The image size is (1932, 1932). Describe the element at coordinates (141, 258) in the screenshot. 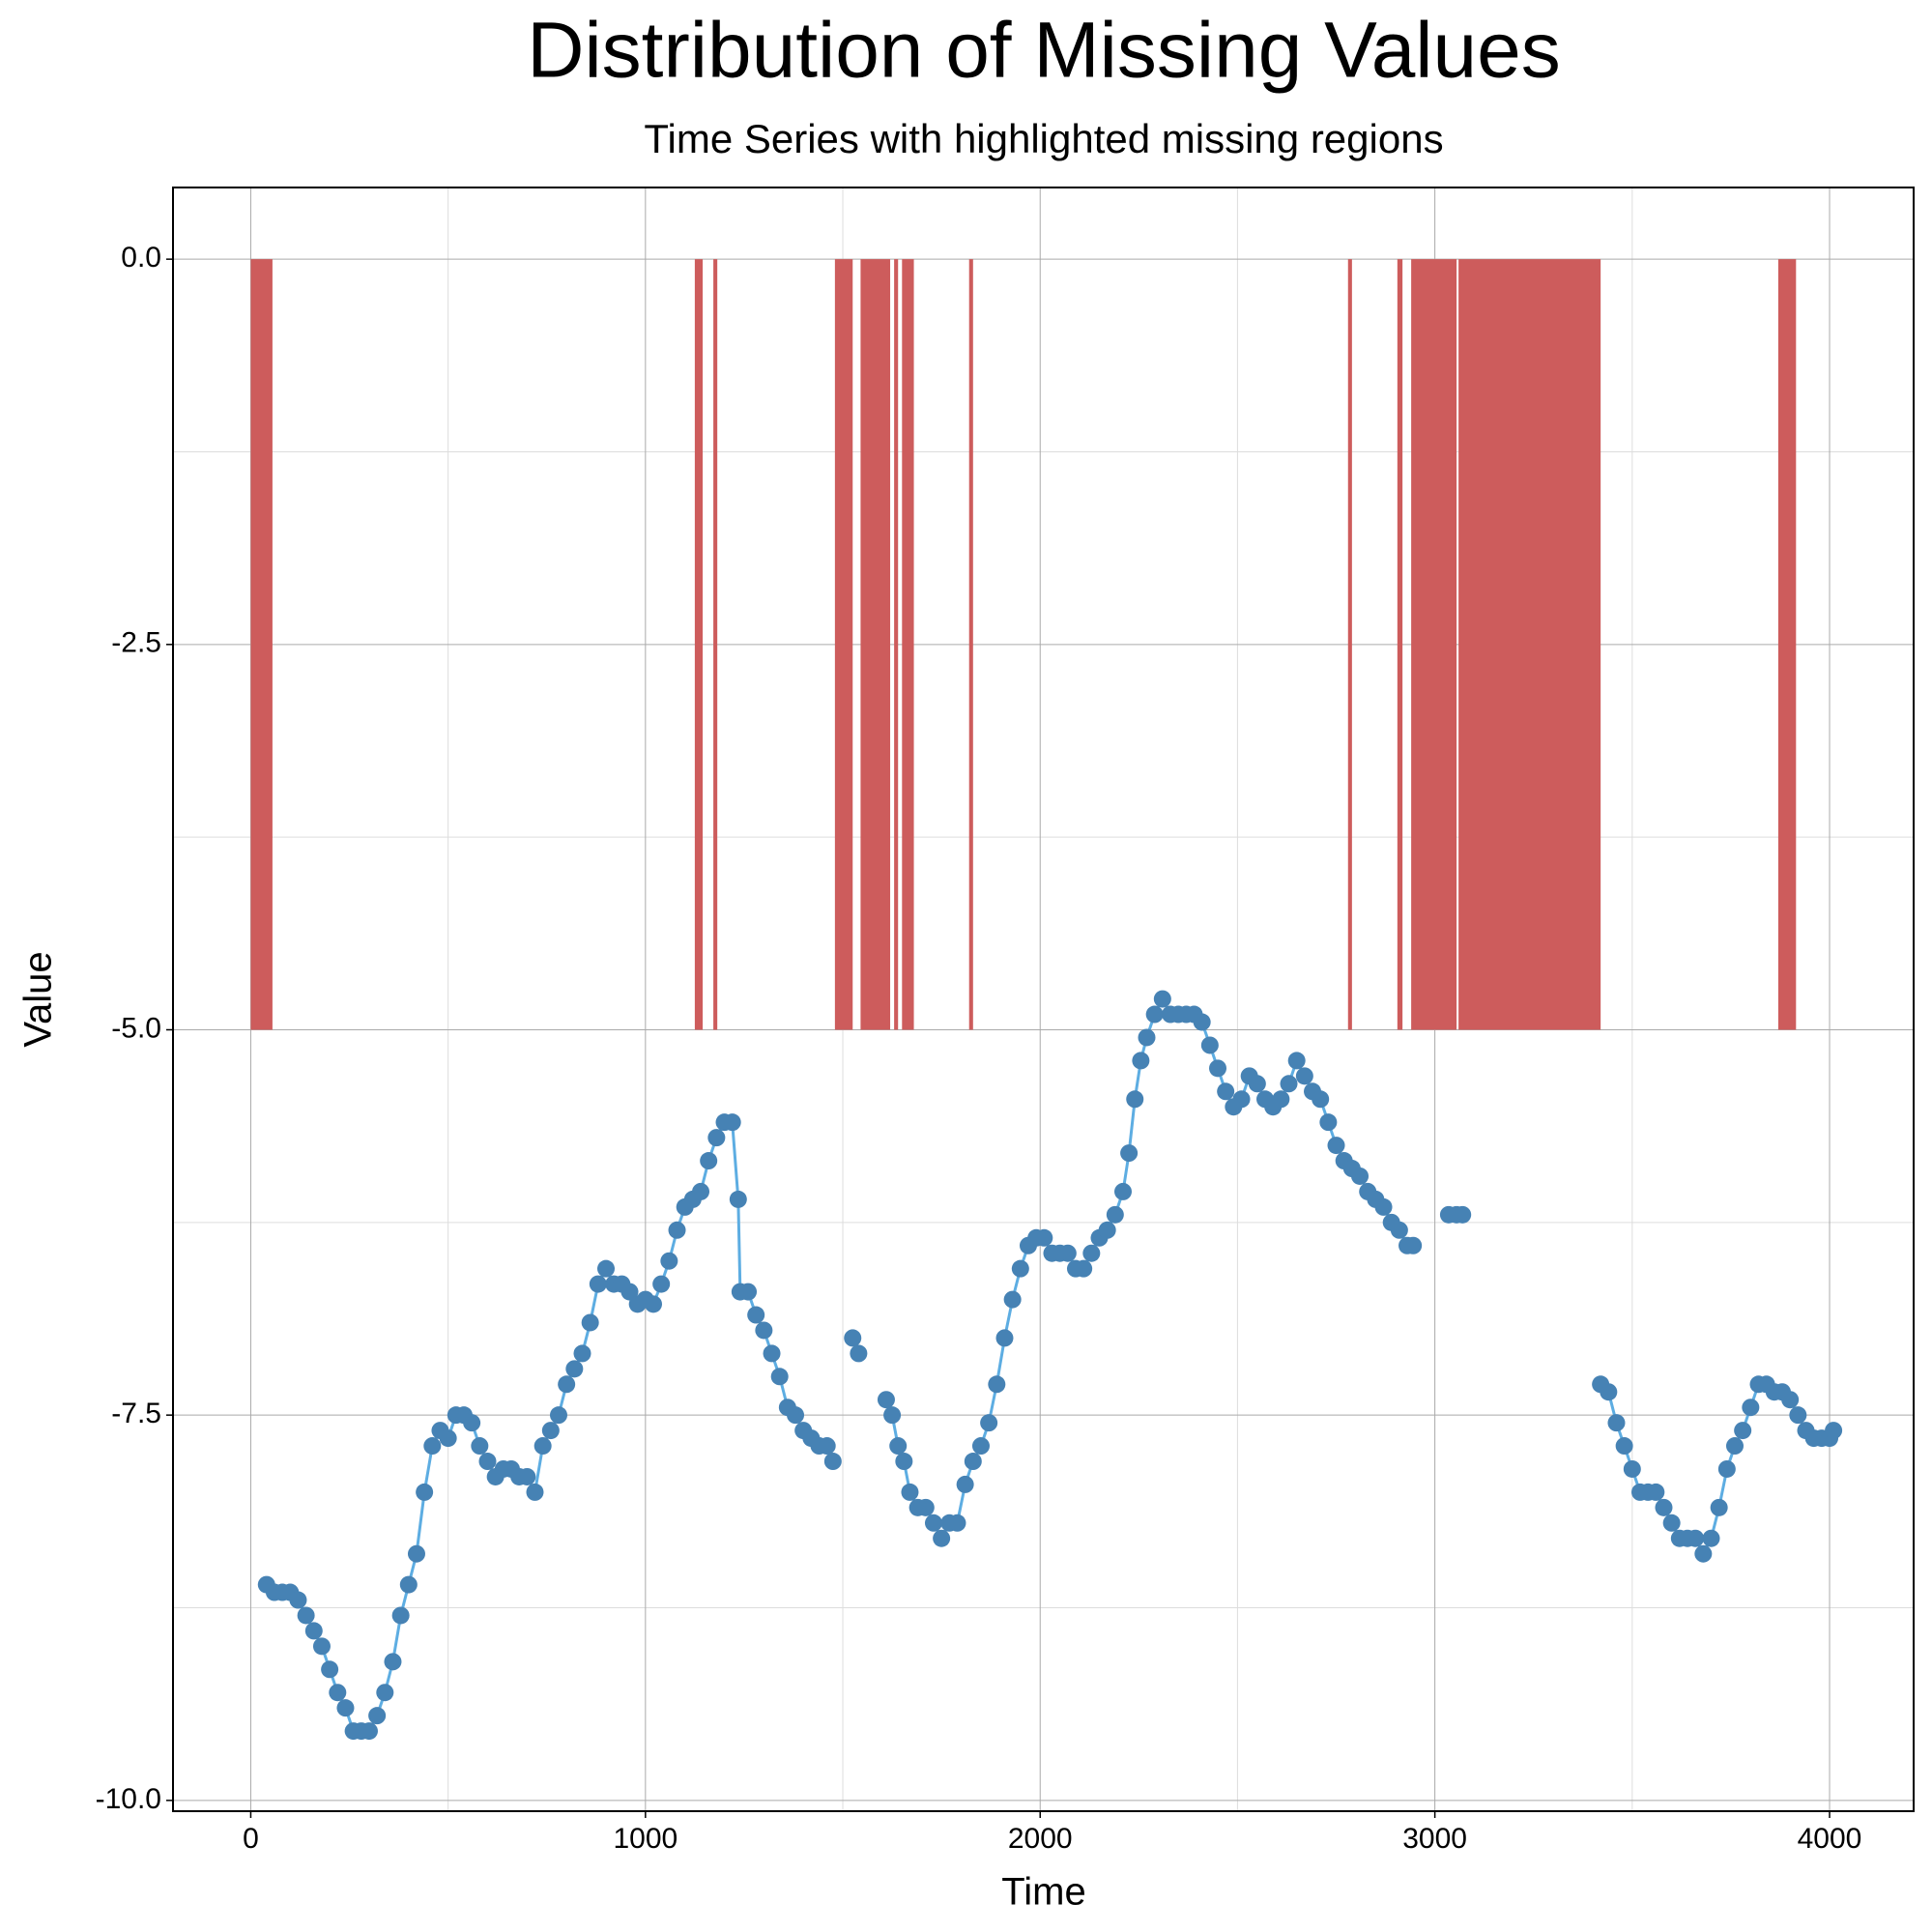

I see `y-tick-label: 0.0` at that location.